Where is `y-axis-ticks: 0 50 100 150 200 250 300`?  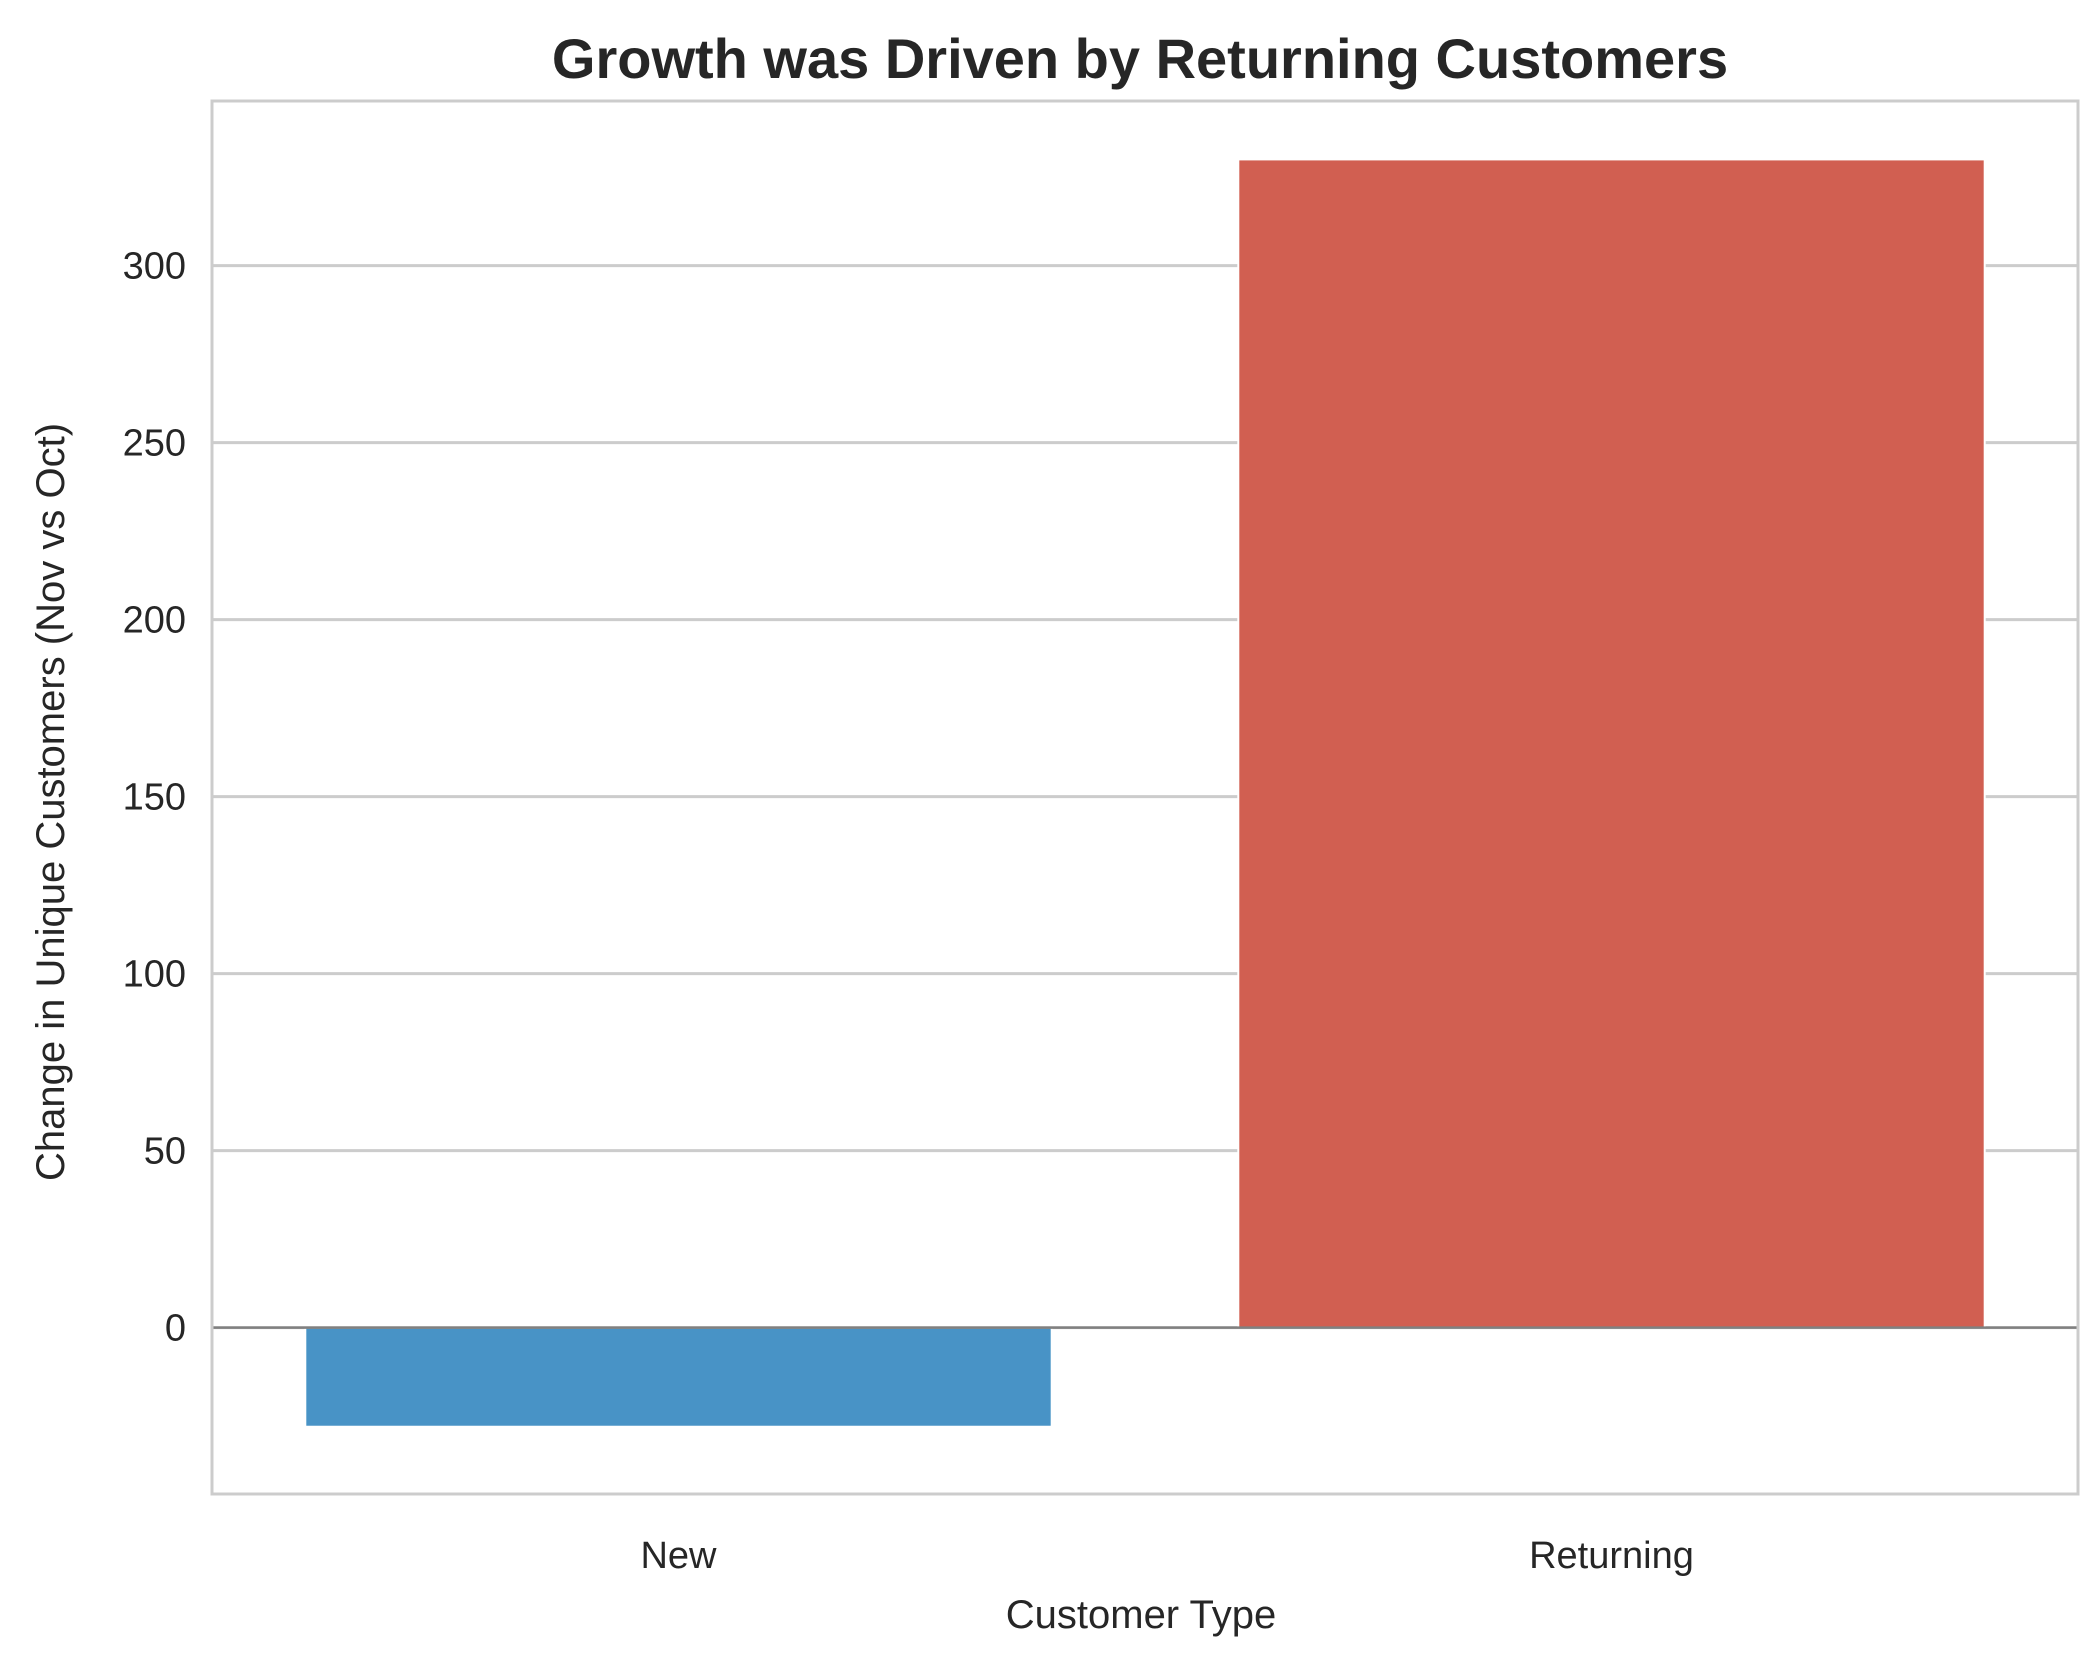 y-axis-ticks: 0 50 100 150 200 250 300 is located at coordinates (154, 798).